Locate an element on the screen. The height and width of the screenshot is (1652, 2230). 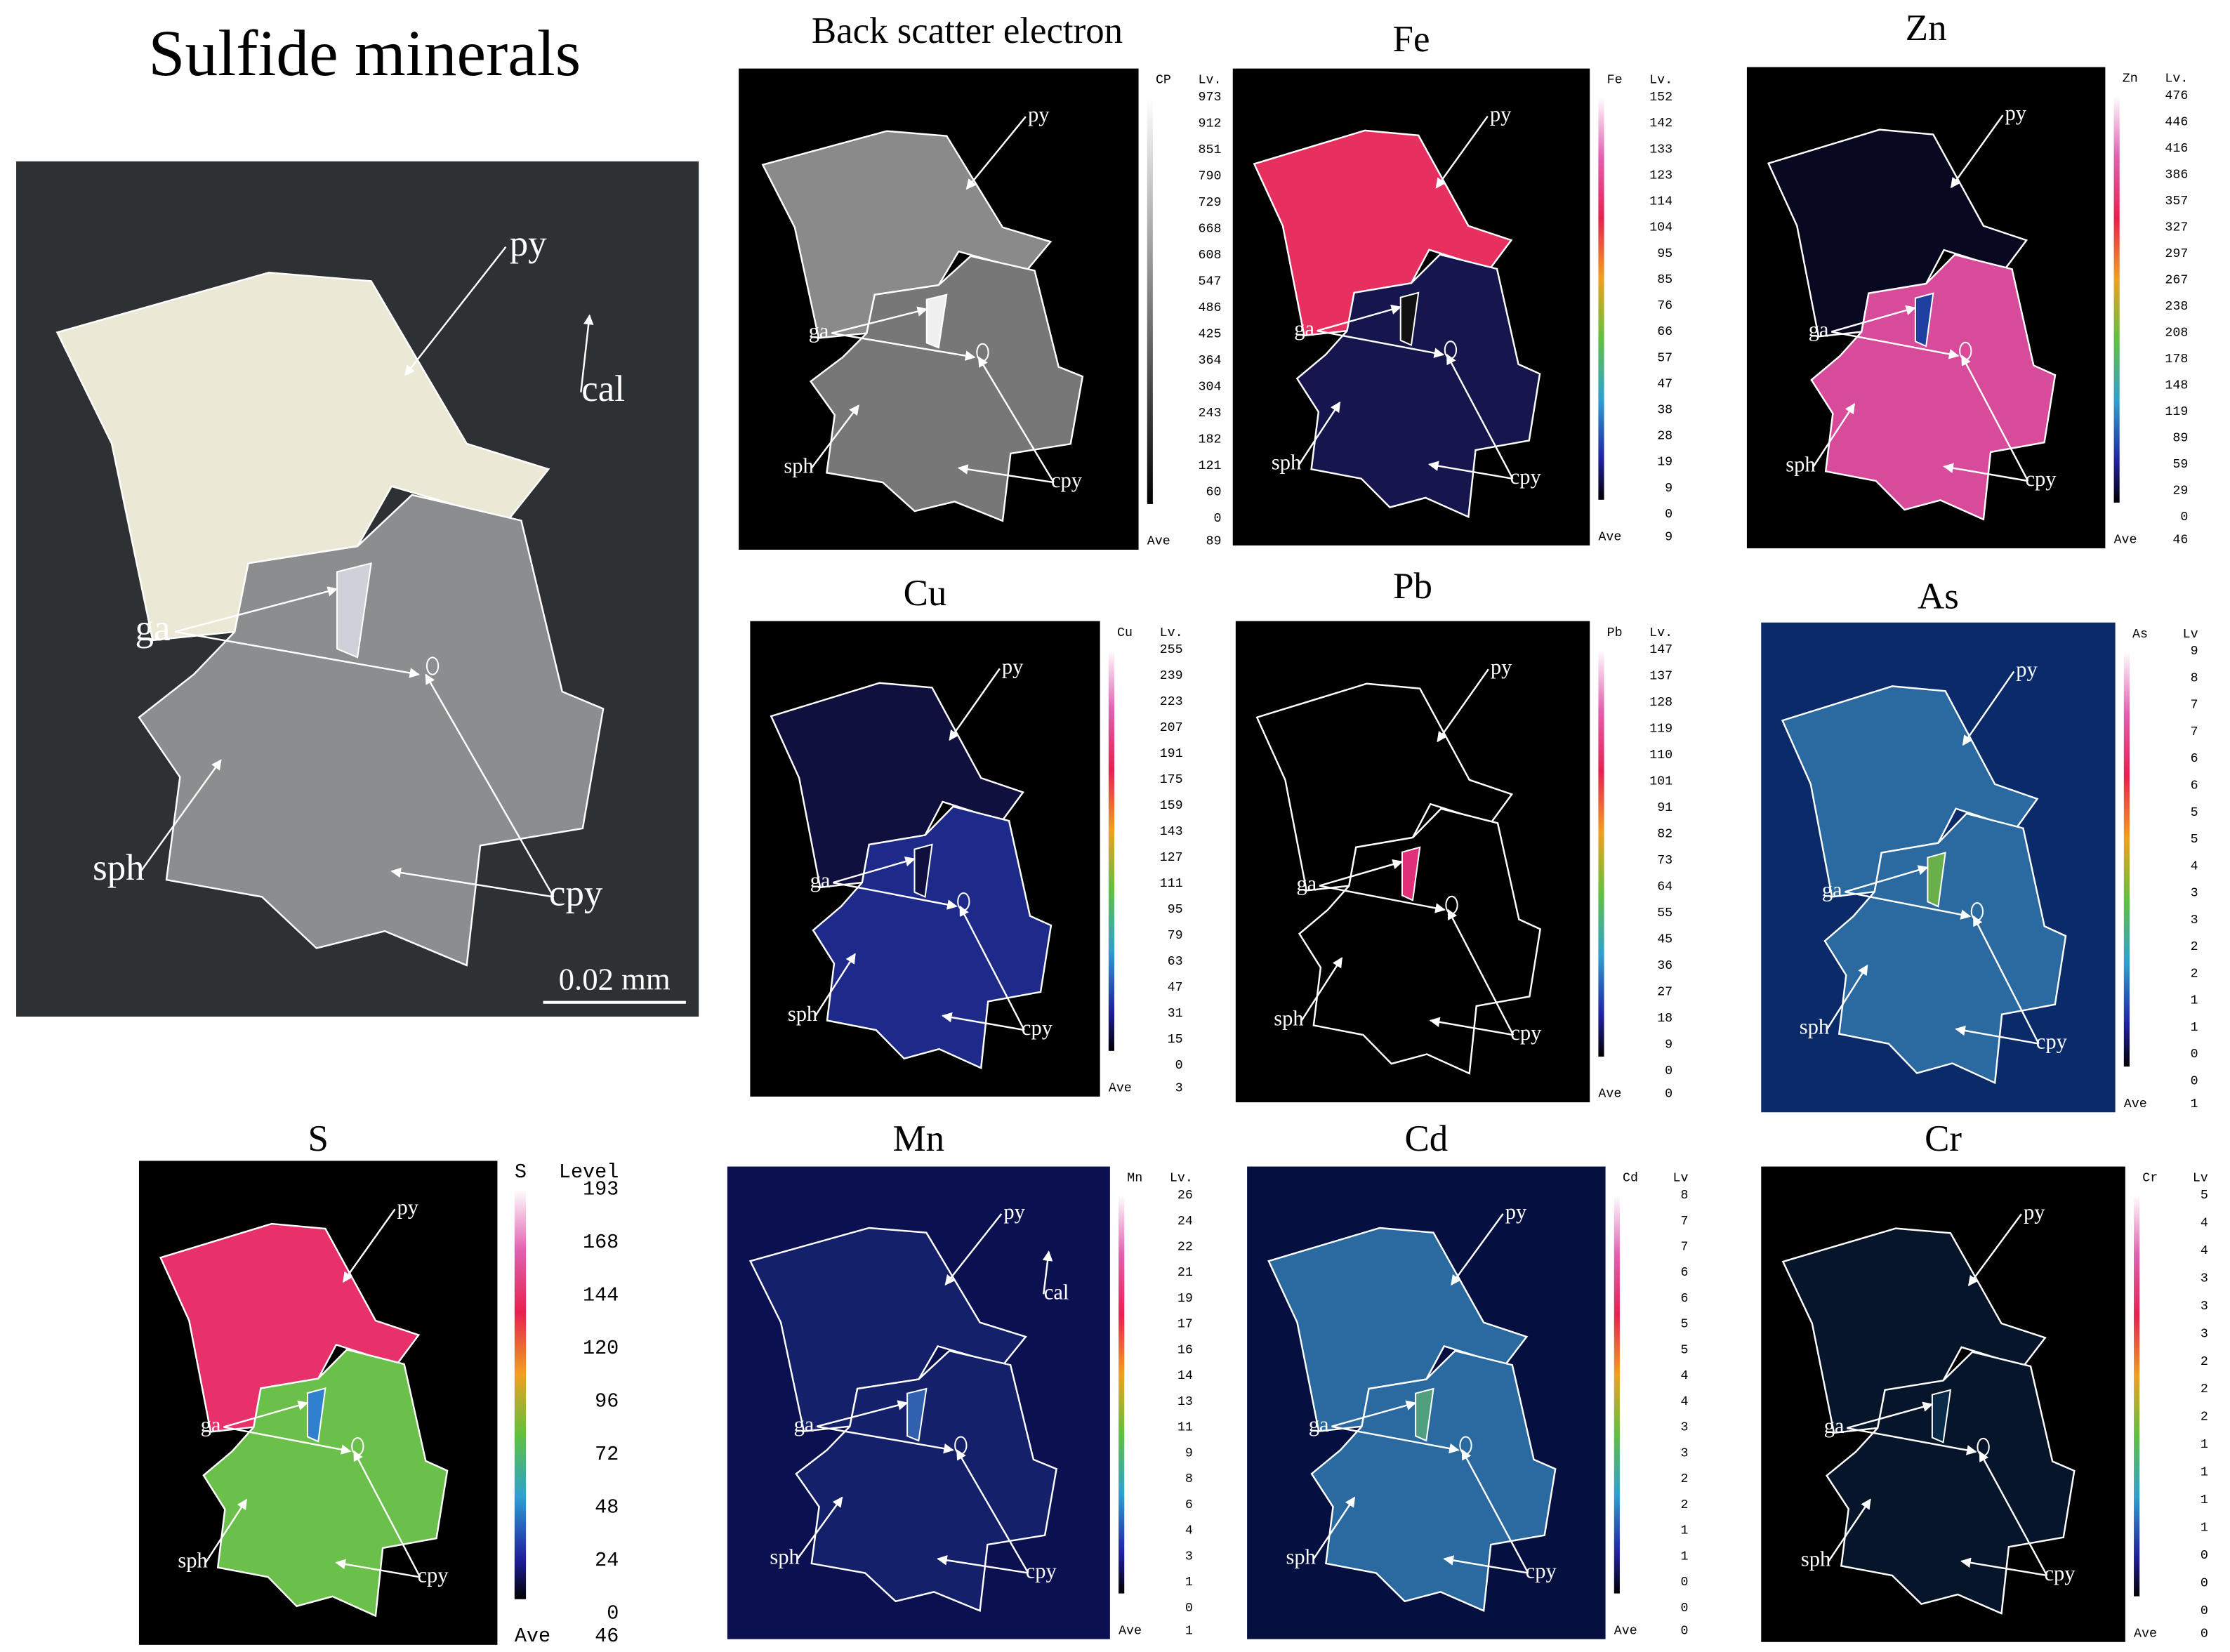
ave-value: 3 is located at coordinates (1179, 1089).